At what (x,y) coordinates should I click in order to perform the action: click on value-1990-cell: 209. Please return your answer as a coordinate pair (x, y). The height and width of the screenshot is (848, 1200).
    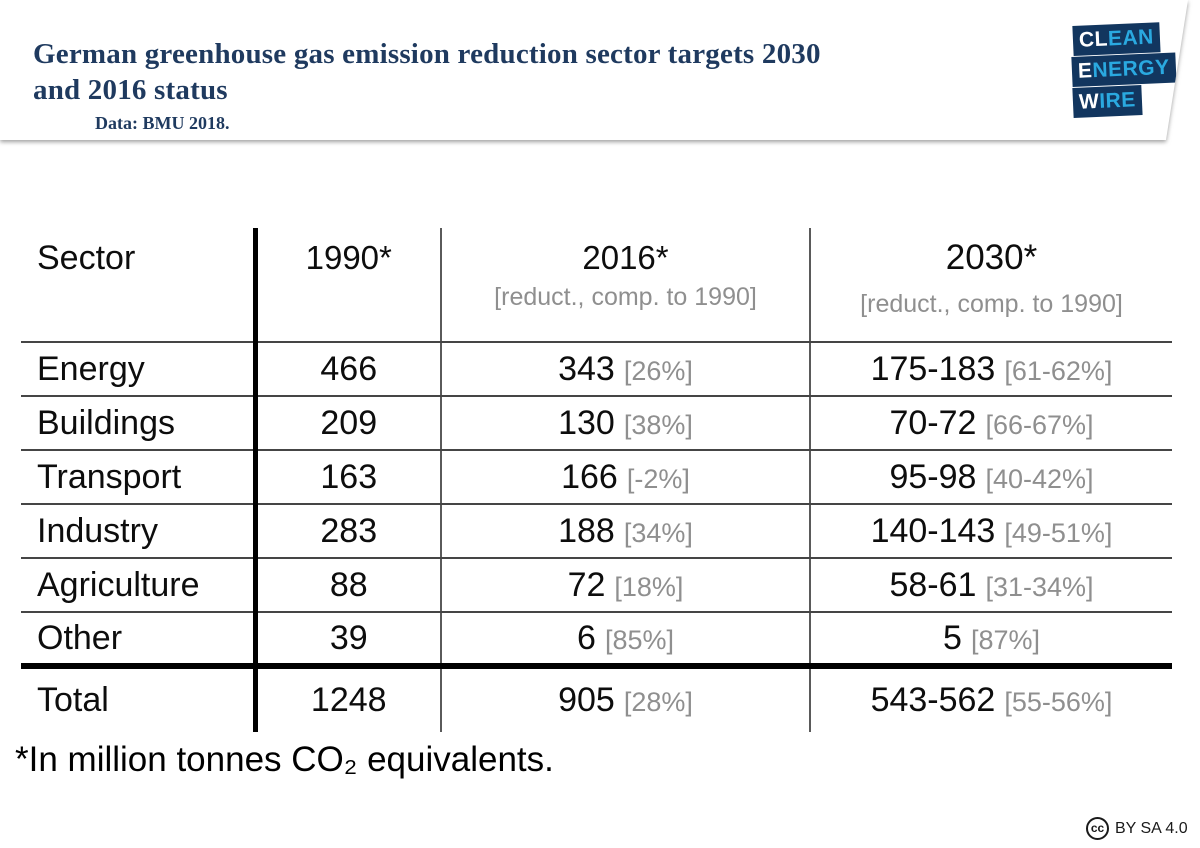
    Looking at the image, I should click on (348, 423).